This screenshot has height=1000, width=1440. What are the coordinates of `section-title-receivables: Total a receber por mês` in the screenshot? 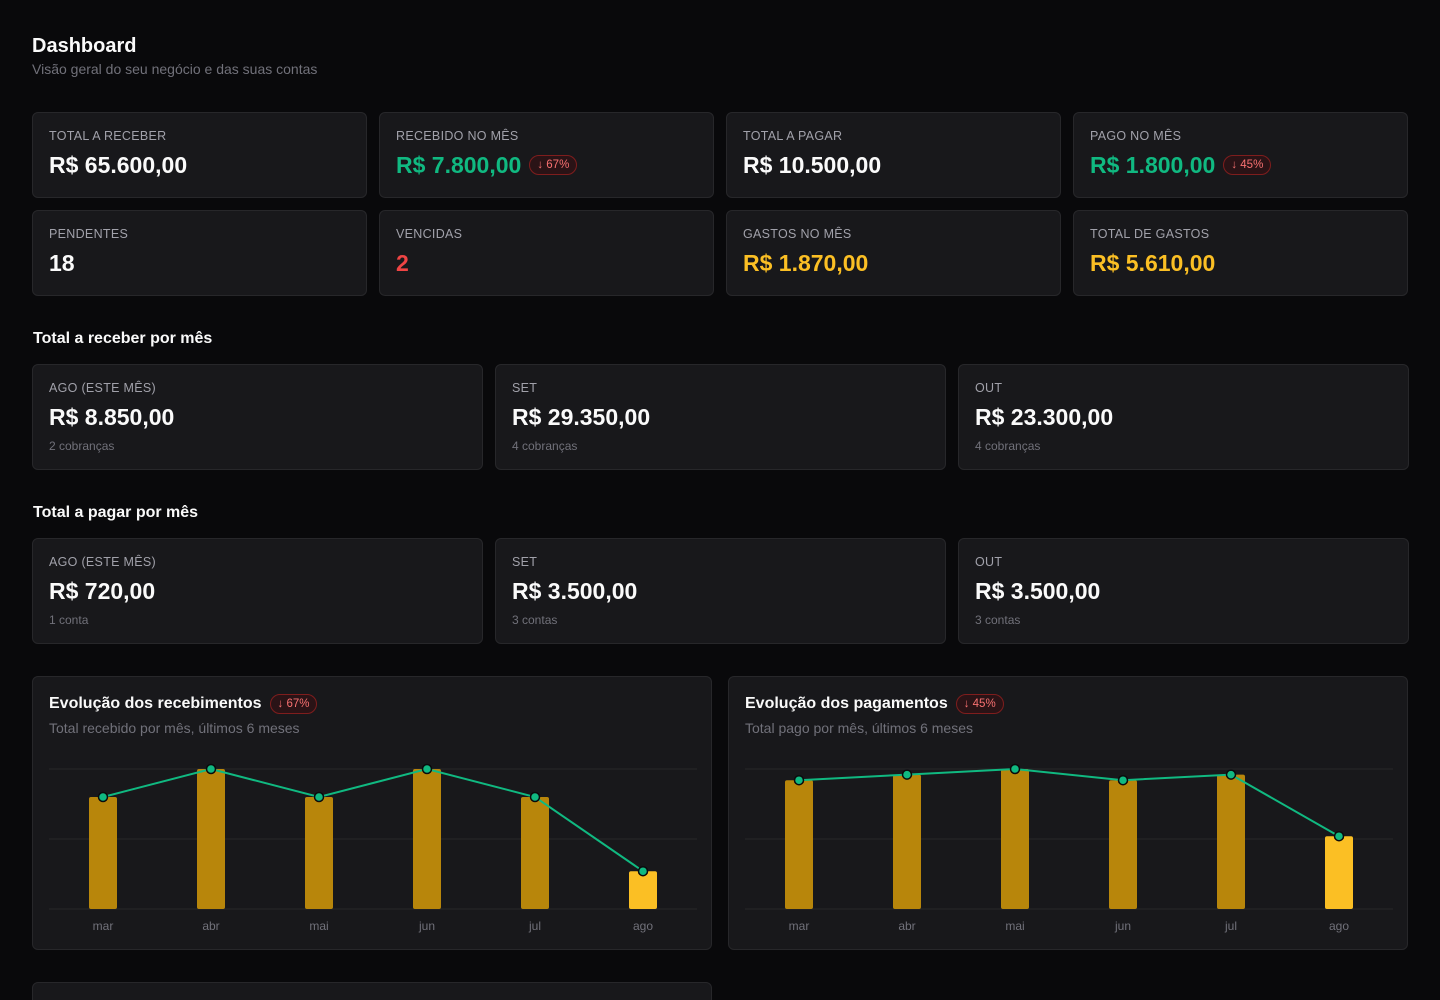 It's located at (123, 338).